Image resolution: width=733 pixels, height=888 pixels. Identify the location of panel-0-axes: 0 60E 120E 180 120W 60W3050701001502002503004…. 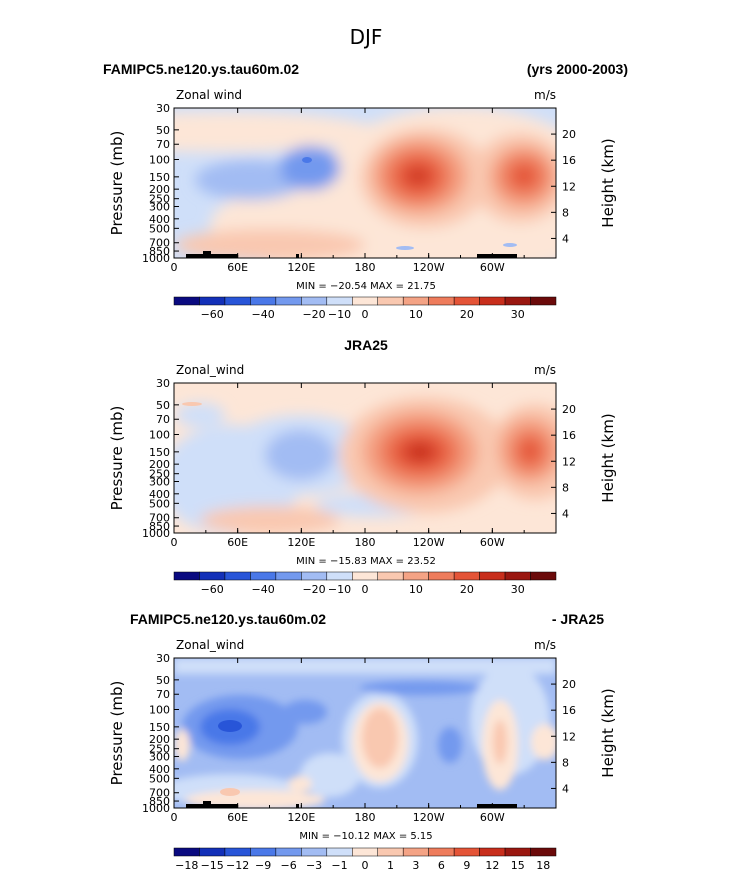
(362, 197).